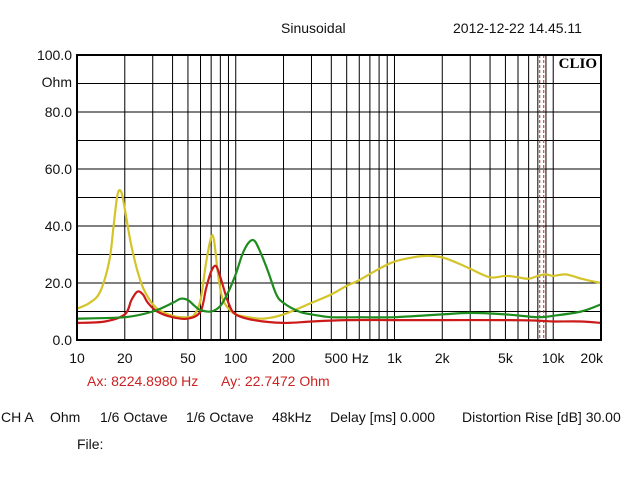 Image resolution: width=640 pixels, height=480 pixels. I want to click on delay-setting: Delay [ms] 0.000, so click(383, 417).